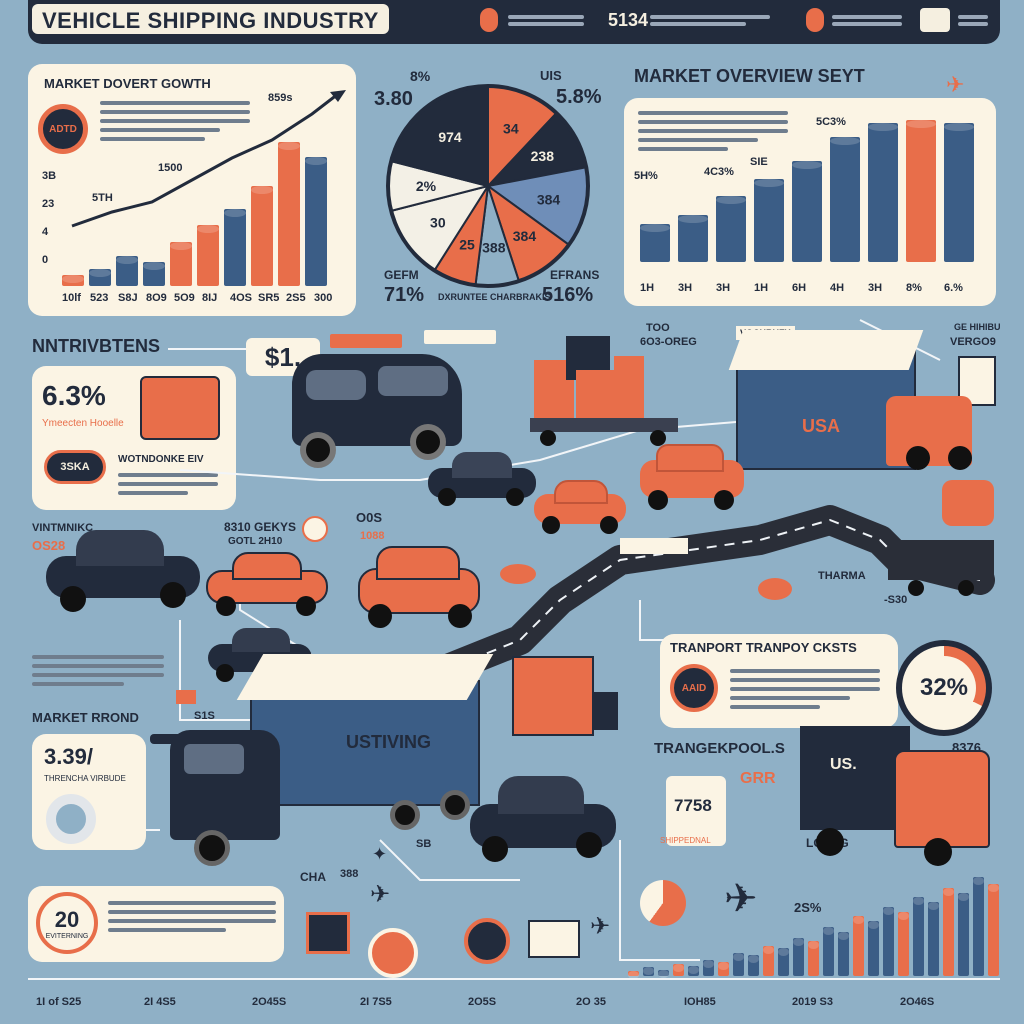 The height and width of the screenshot is (1024, 1024). I want to click on container-truck-icon: USA, so click(854, 400).